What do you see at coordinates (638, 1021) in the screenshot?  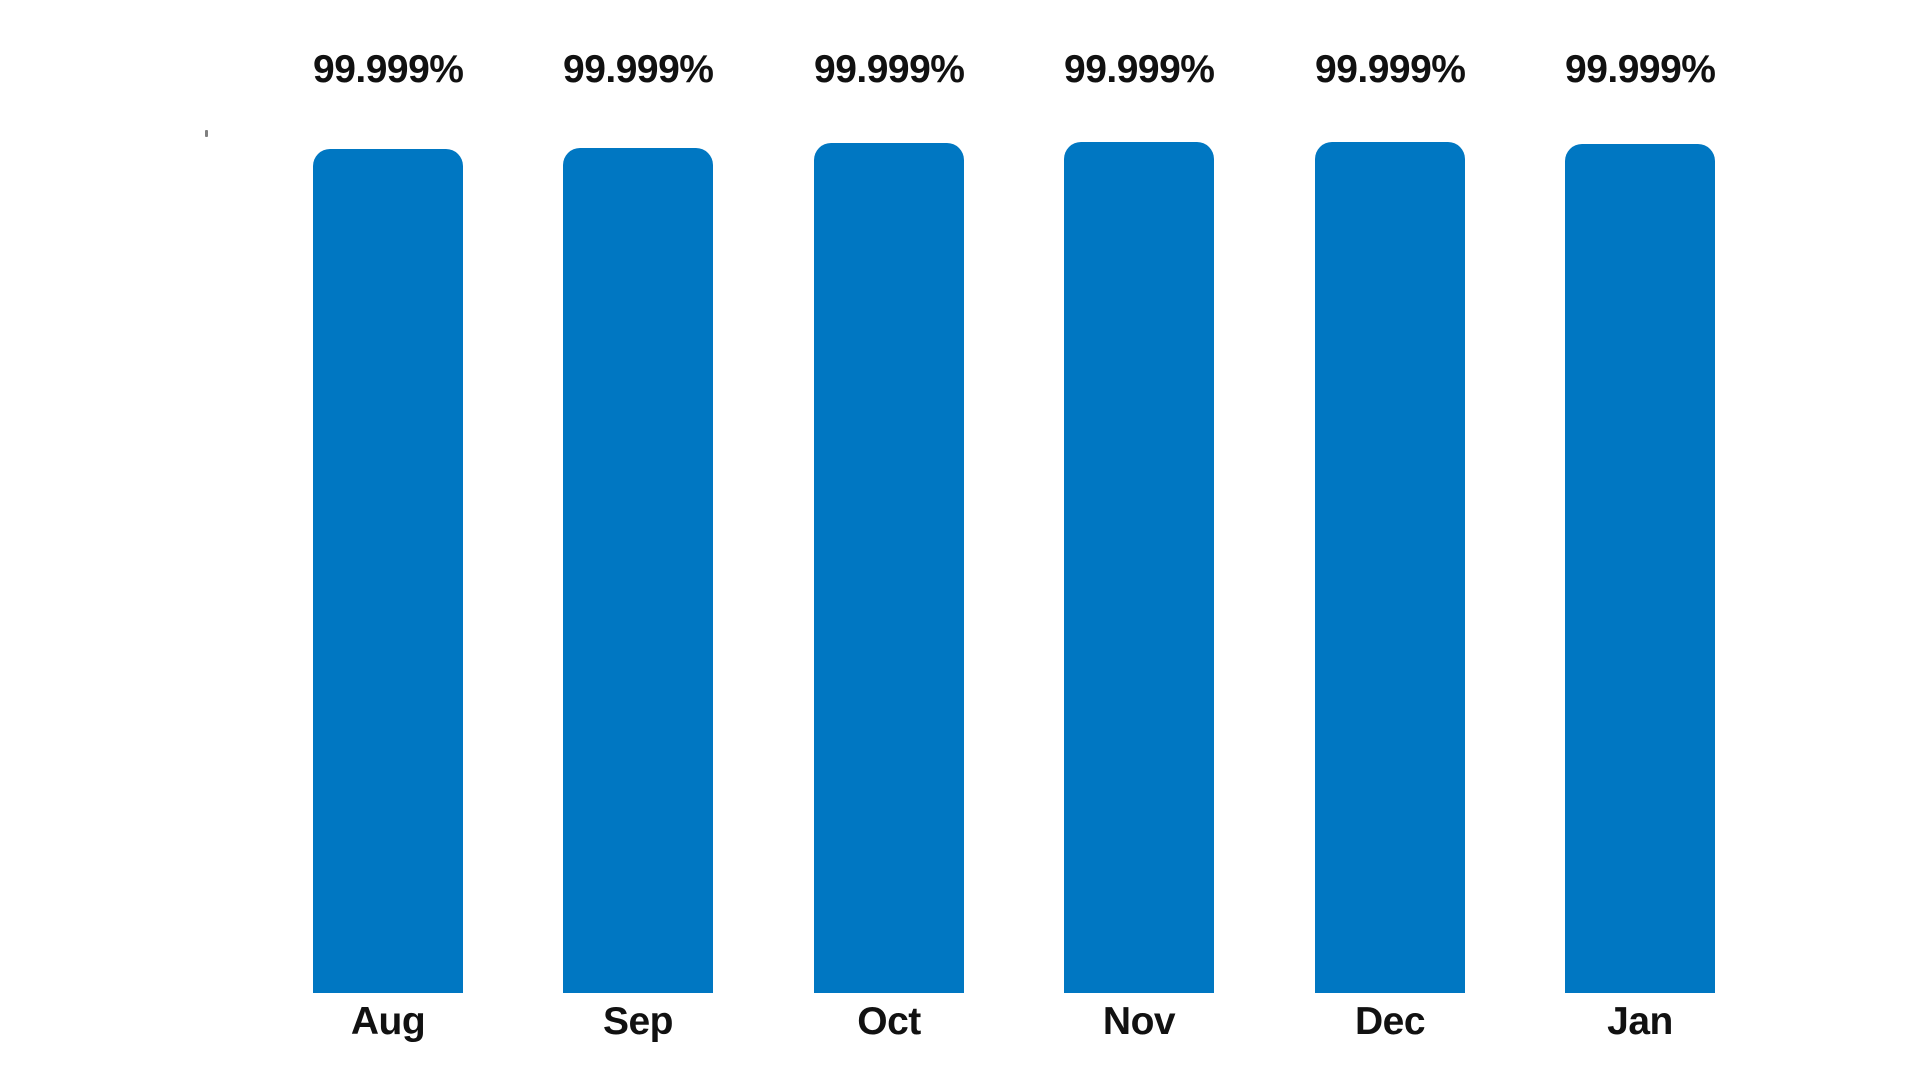 I see `x-axis-label: Sep` at bounding box center [638, 1021].